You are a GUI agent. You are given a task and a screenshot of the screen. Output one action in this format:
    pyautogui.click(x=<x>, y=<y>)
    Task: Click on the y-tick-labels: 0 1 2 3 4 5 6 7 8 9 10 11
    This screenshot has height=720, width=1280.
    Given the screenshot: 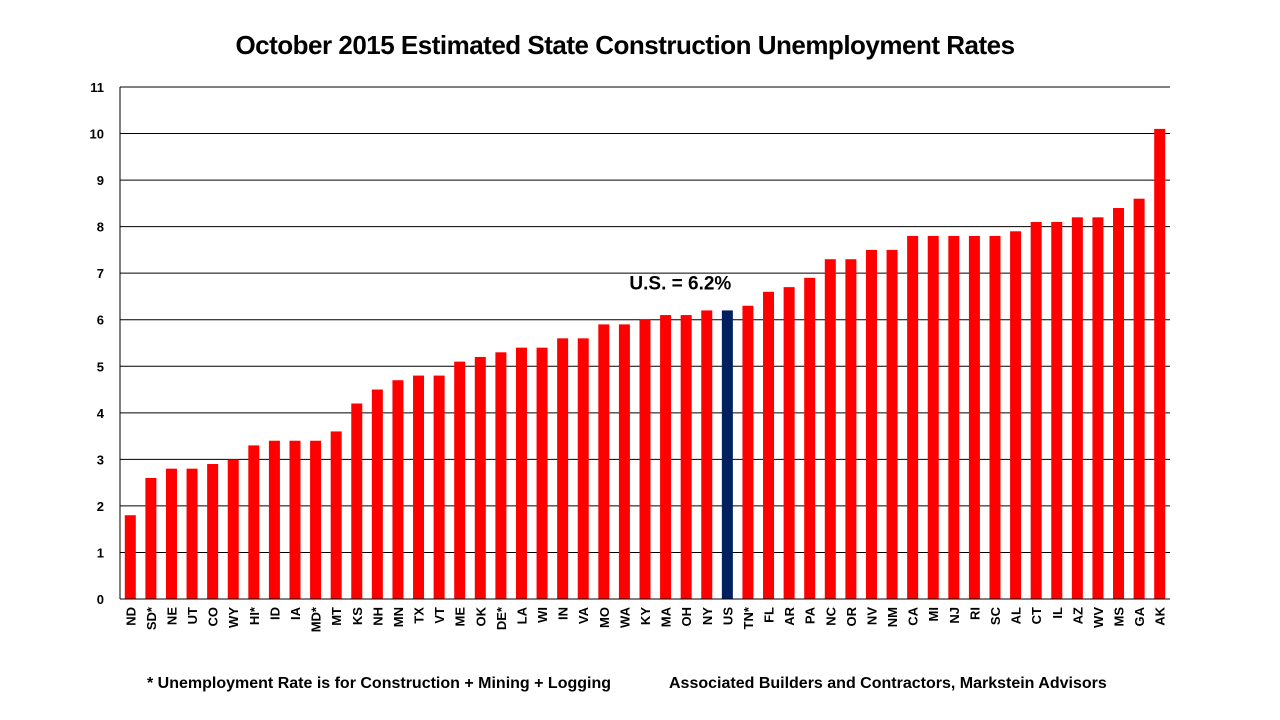 What is the action you would take?
    pyautogui.click(x=97, y=343)
    